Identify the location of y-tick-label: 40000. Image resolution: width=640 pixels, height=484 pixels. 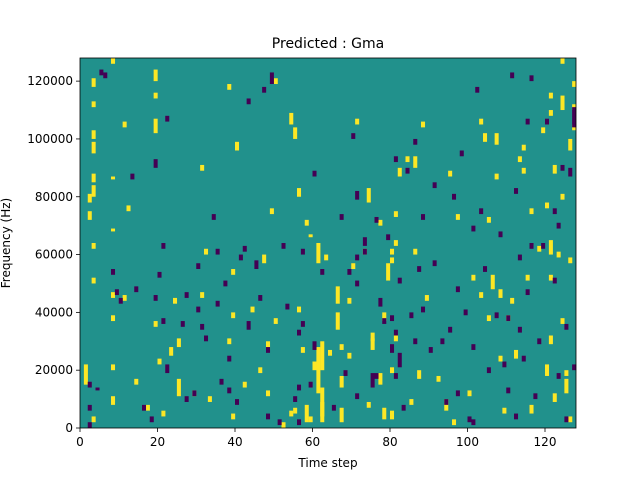
(54, 312).